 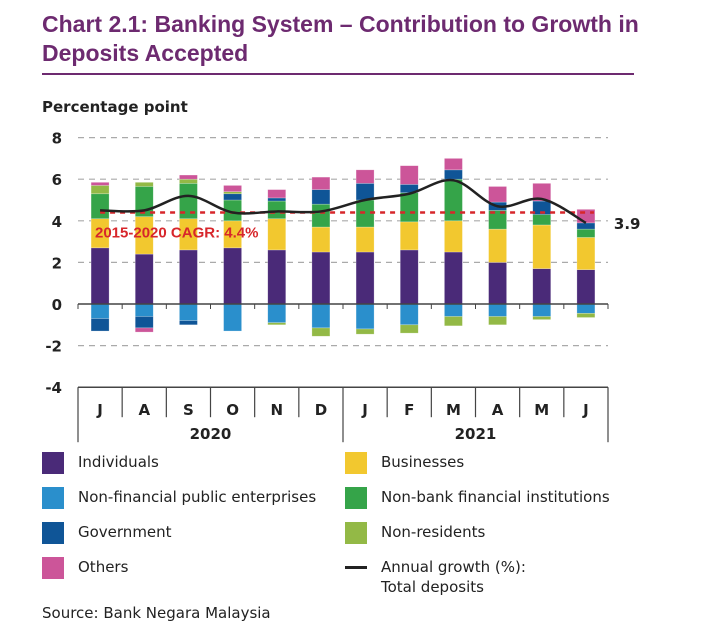 I want to click on legend-label: Non-bank financial institutions, so click(x=495, y=497).